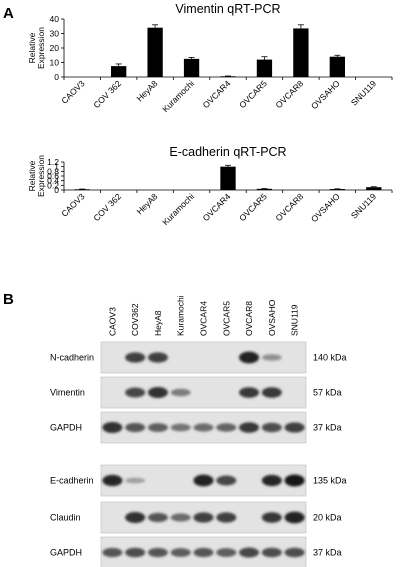  I want to click on y-tick-label: 0.8, so click(53, 171).